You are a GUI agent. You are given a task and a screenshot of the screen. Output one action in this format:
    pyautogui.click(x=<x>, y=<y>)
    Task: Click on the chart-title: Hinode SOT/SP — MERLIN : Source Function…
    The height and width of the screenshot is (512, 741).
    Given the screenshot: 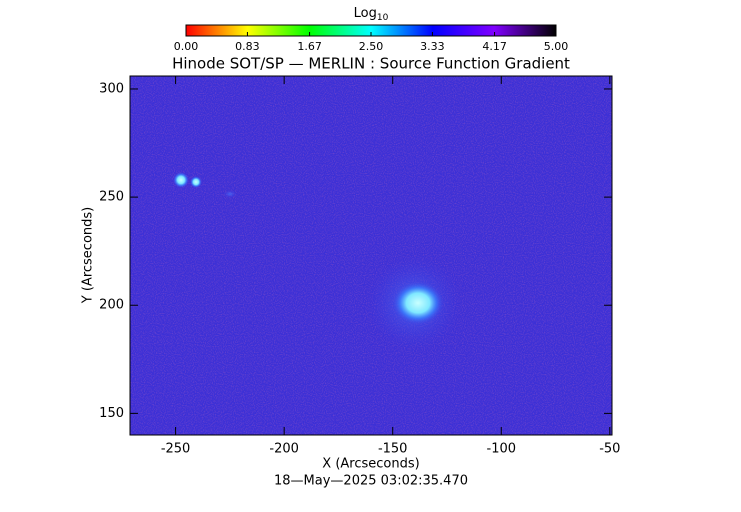 What is the action you would take?
    pyautogui.click(x=371, y=64)
    